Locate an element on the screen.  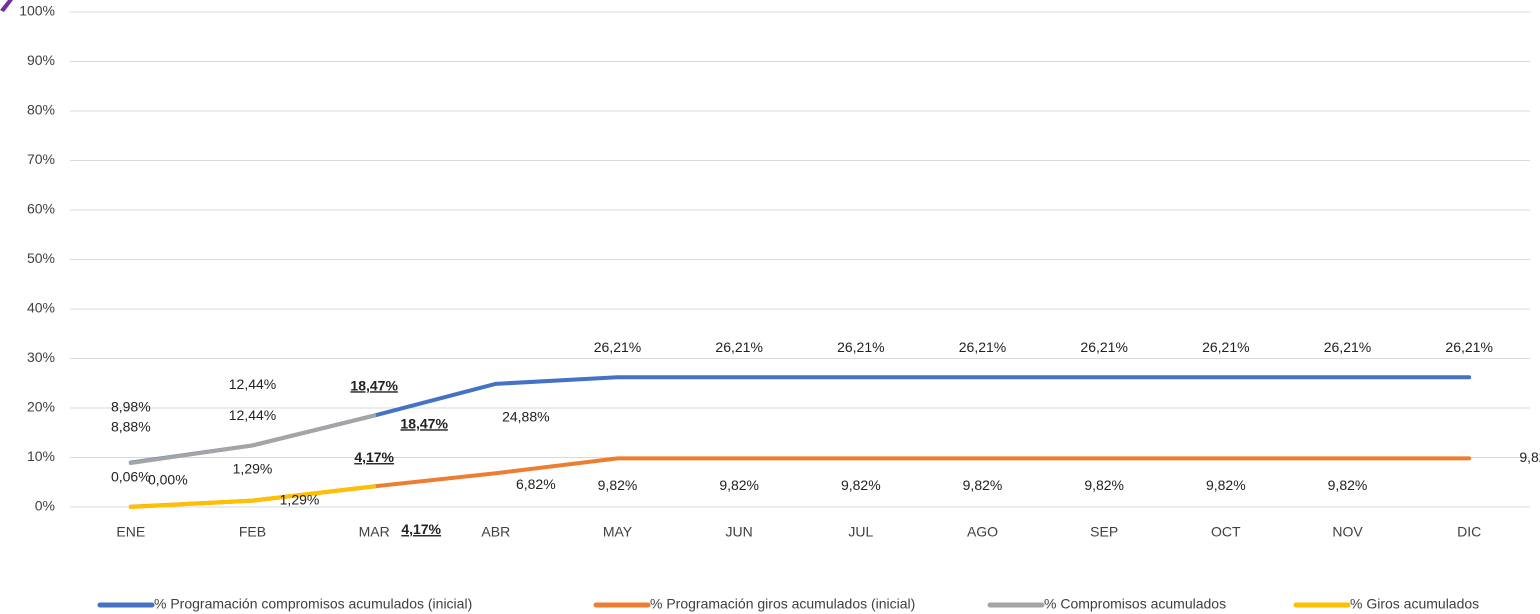
x-tick-label: JUN is located at coordinates (739, 532).